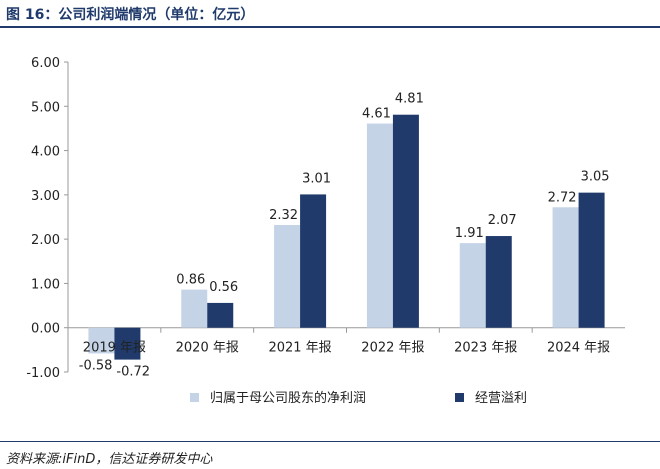  Describe the element at coordinates (578, 348) in the screenshot. I see `x-tick-label: 2024 年报` at that location.